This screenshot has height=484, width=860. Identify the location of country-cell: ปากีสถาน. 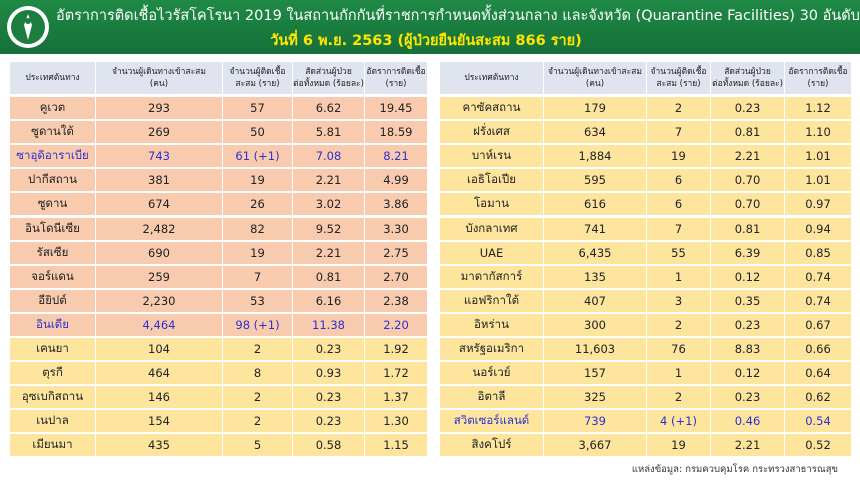
(53, 181).